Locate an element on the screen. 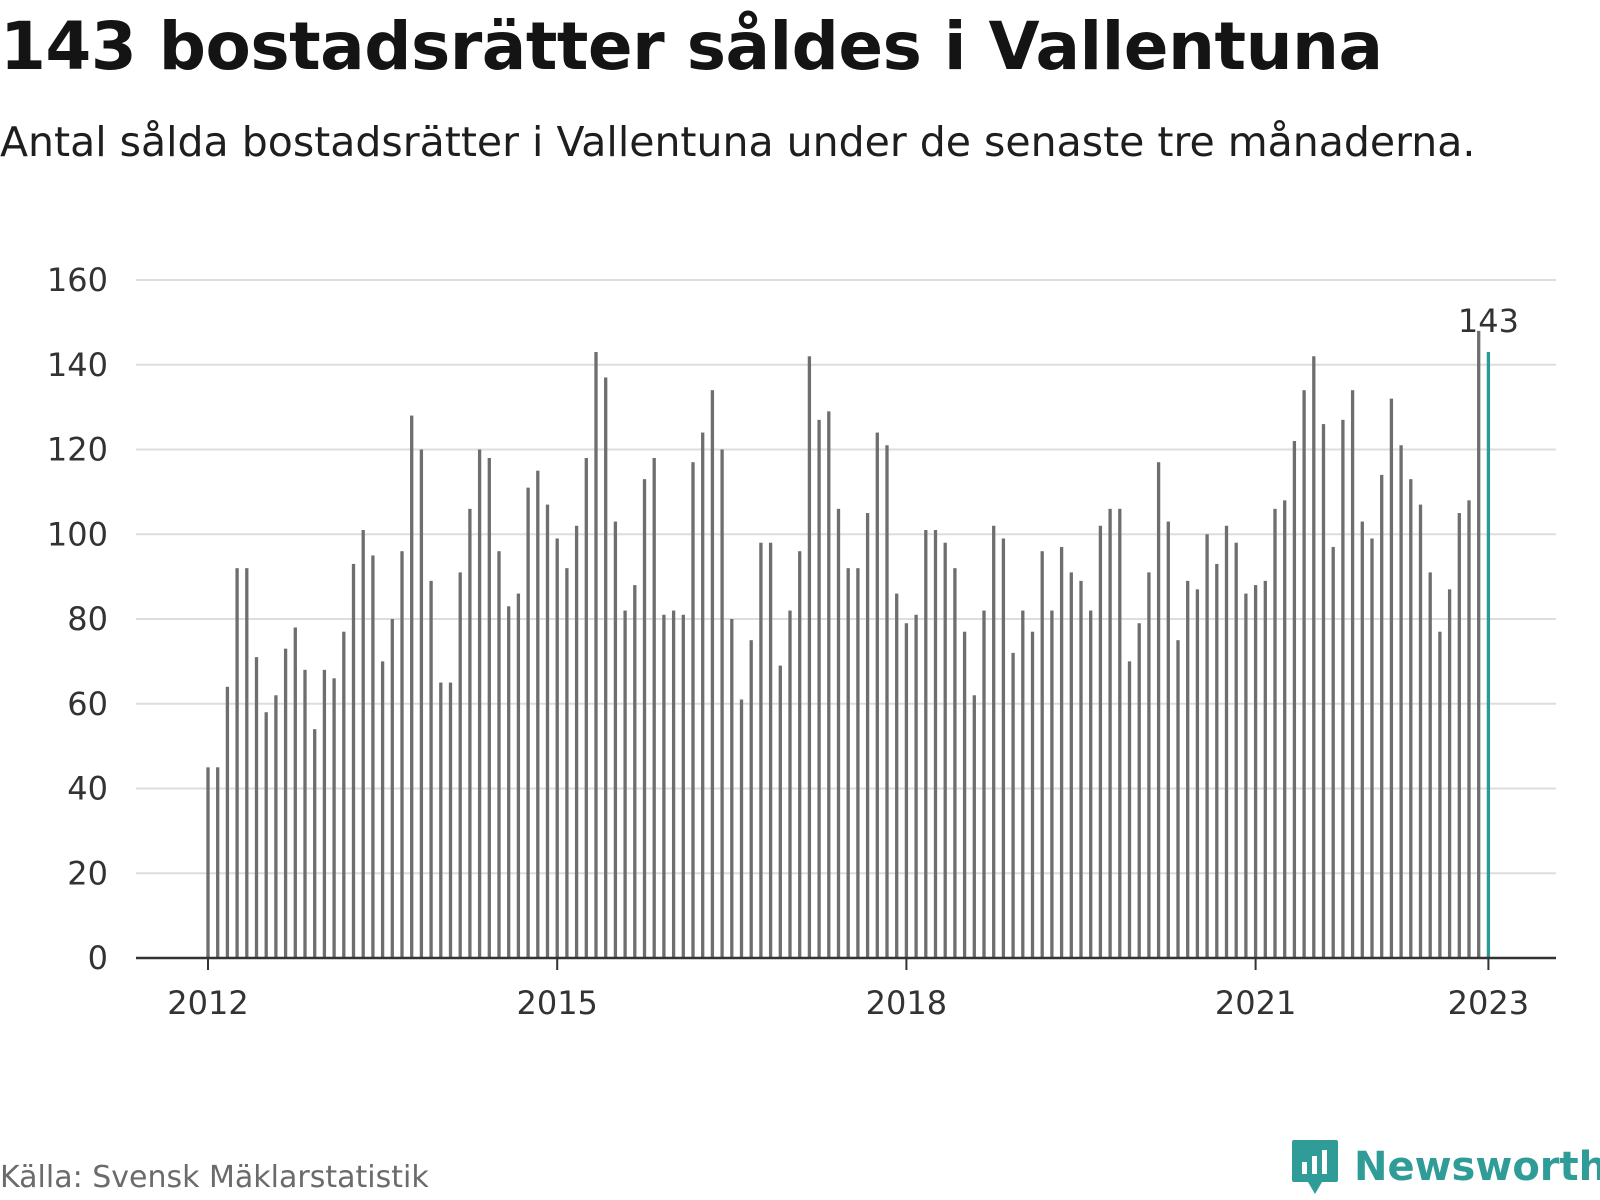 The image size is (1600, 1200). y-tick-label: 120 is located at coordinates (77, 450).